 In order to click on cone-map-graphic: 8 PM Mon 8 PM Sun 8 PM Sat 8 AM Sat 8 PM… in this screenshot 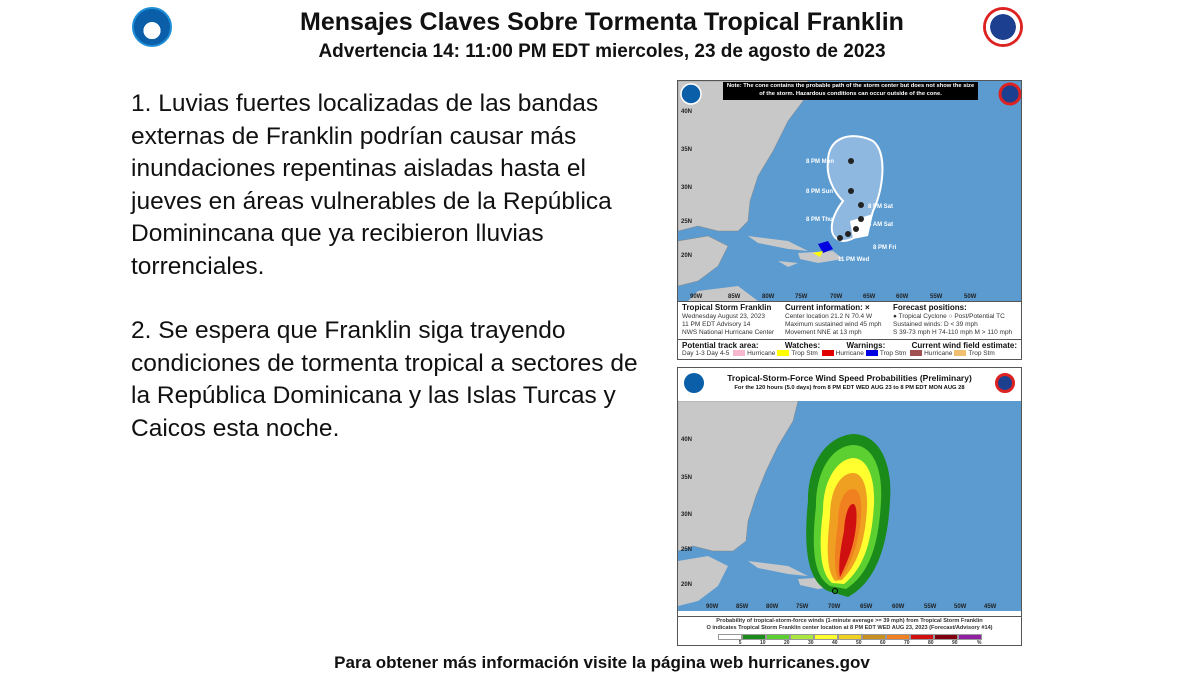, I will do `click(849, 191)`.